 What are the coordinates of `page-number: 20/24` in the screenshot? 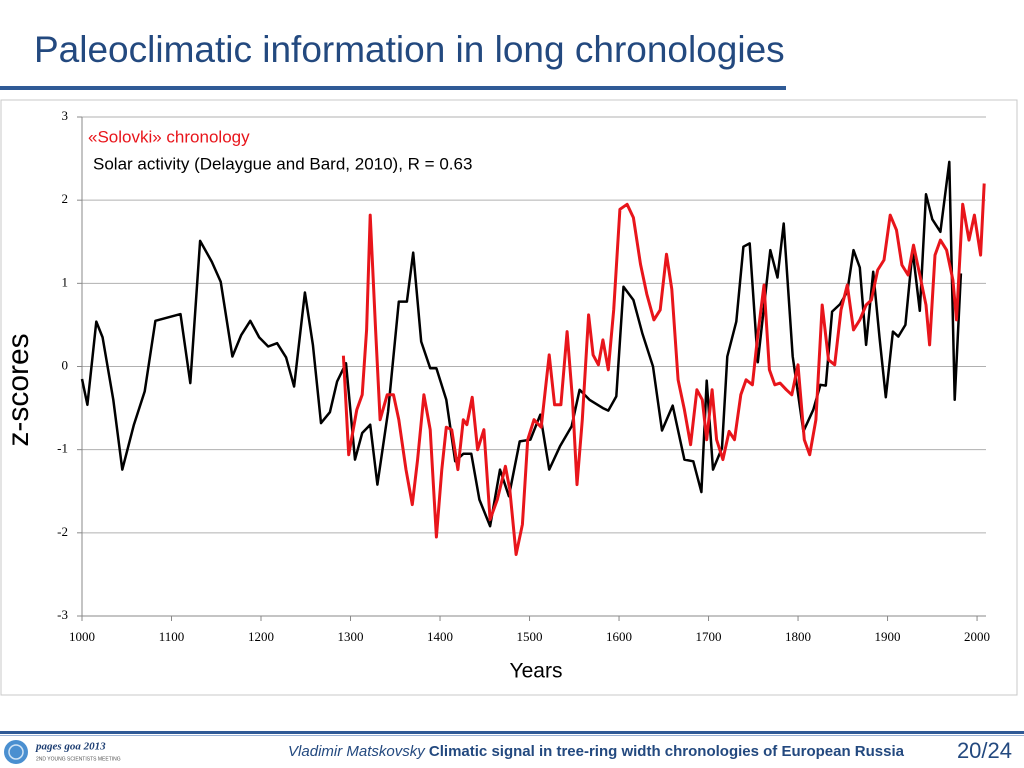 It's located at (984, 750).